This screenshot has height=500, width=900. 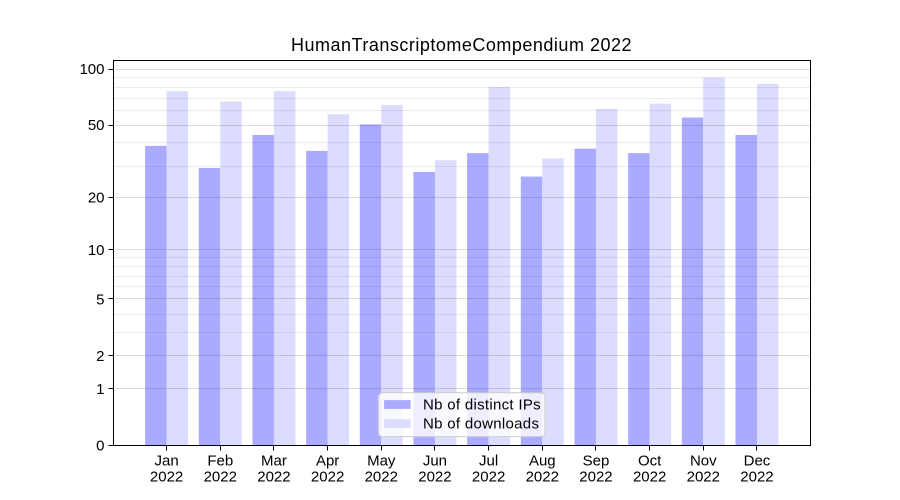 I want to click on svg-text: Oct, so click(x=650, y=461).